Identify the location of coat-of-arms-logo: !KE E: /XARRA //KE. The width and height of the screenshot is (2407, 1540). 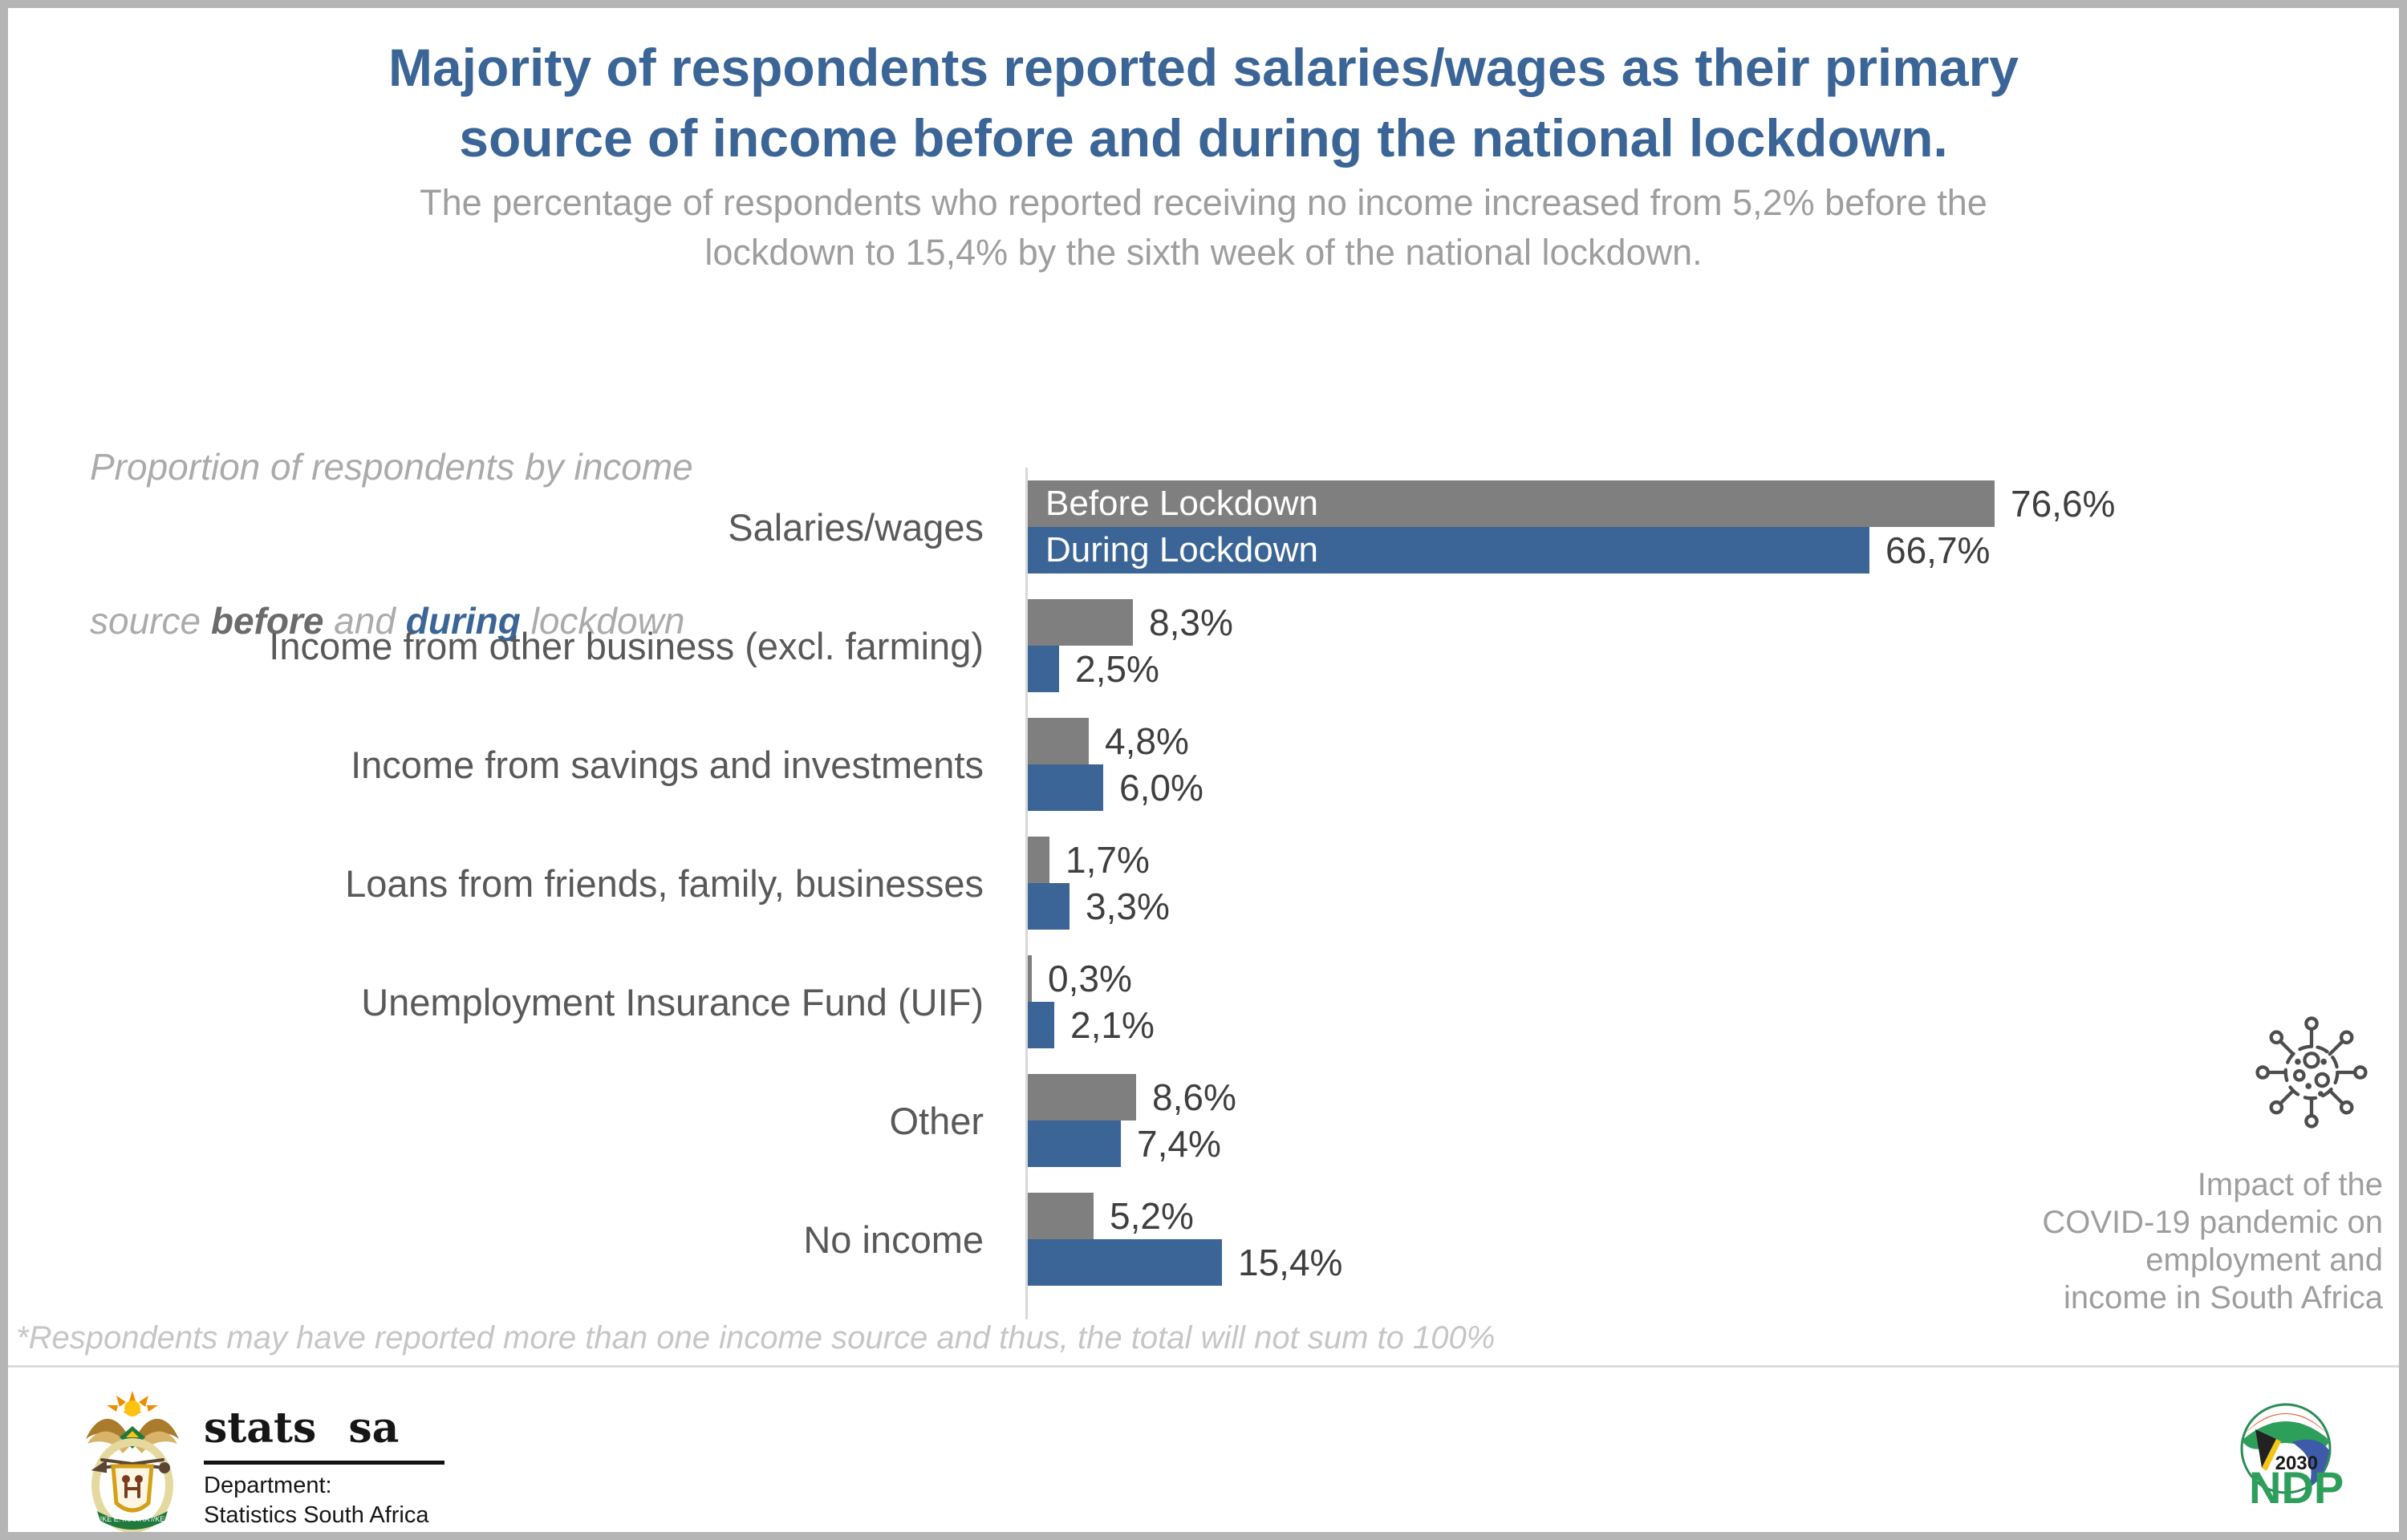
(132, 1461).